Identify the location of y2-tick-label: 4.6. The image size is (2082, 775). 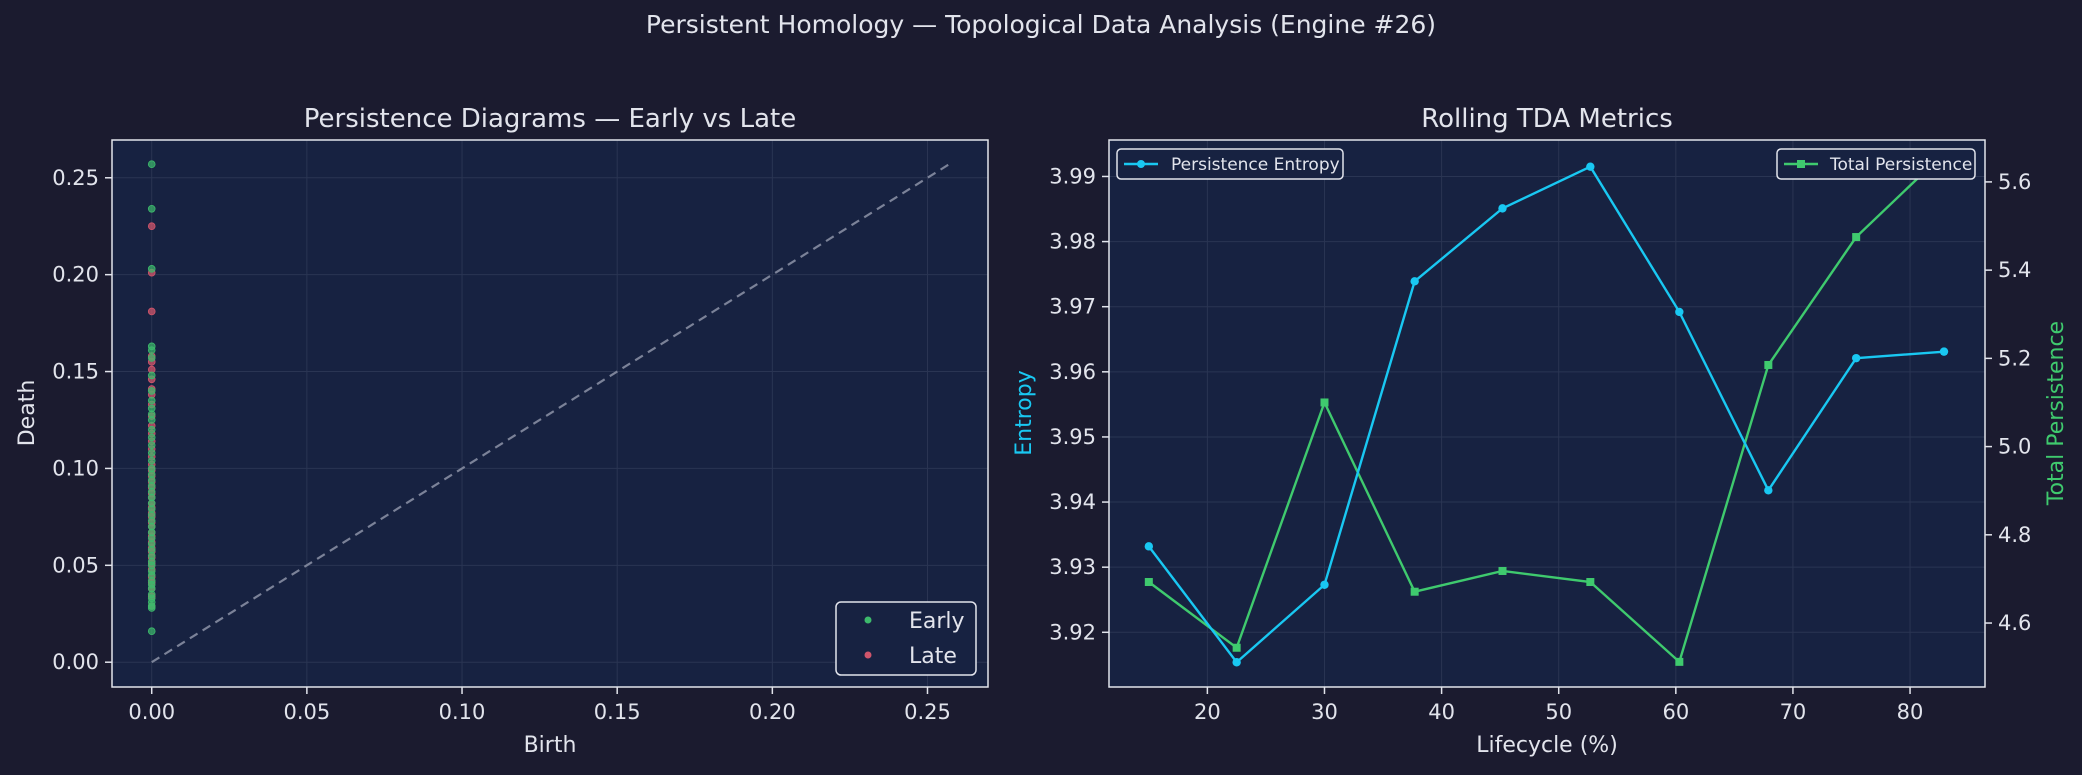
(2014, 623).